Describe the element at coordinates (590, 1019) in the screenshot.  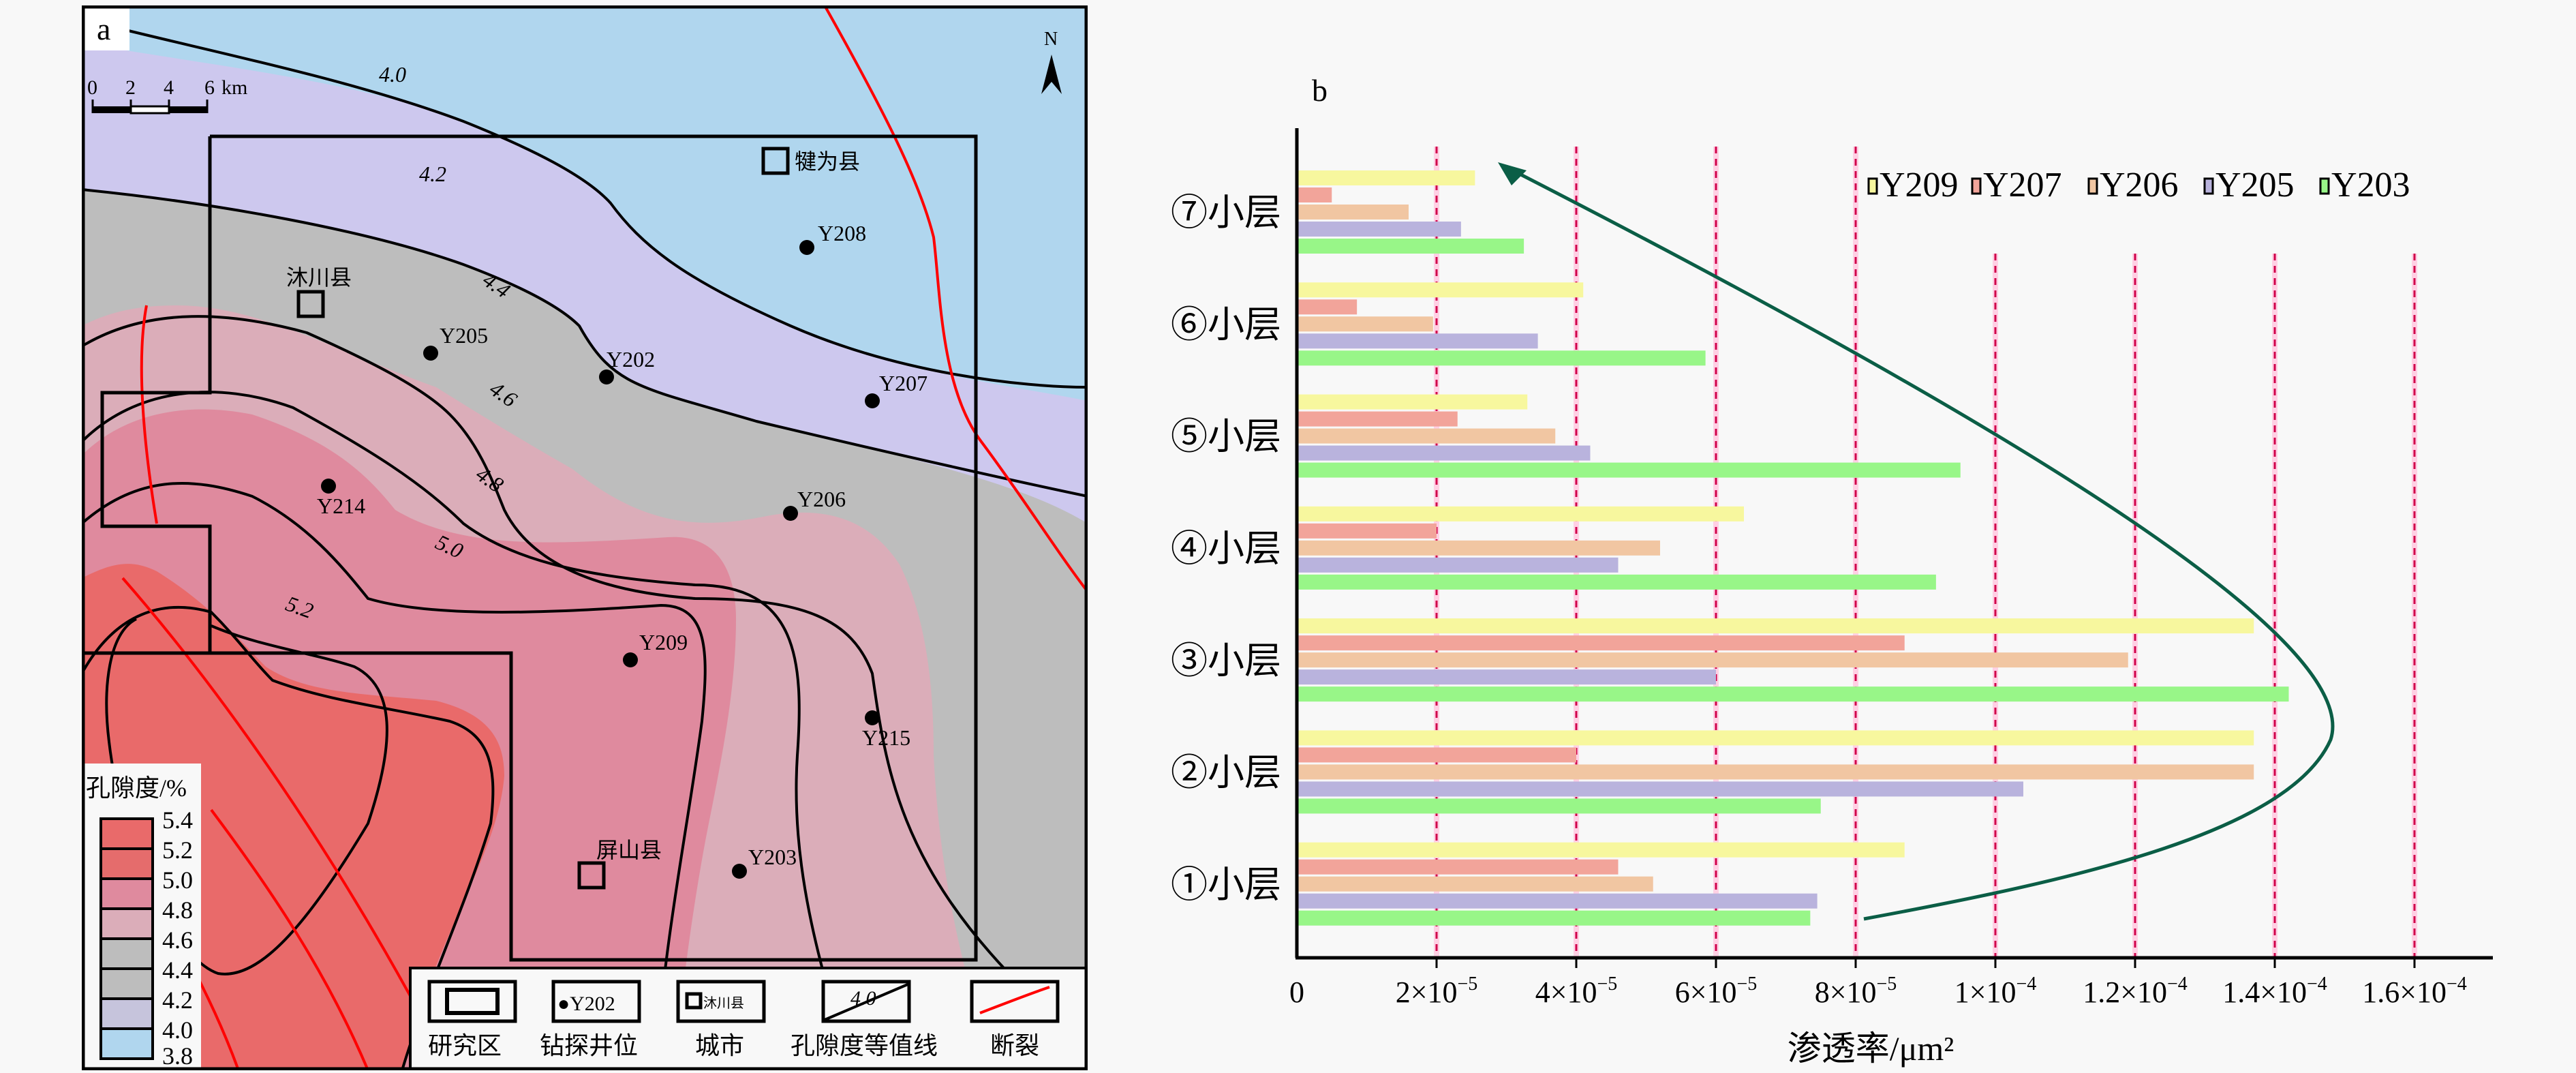
I see `legend-well: ●Y202 钻探井位` at that location.